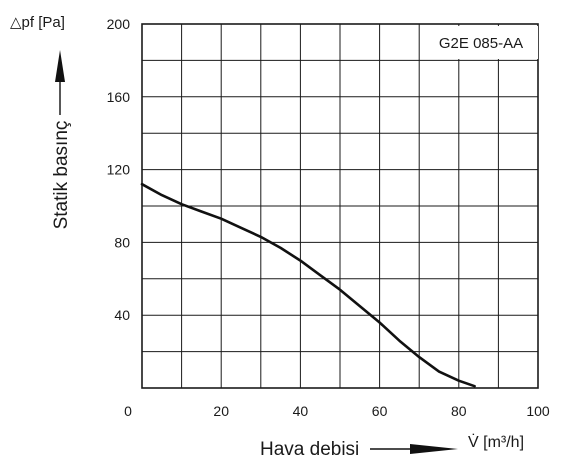 This screenshot has height=474, width=566. Describe the element at coordinates (309, 449) in the screenshot. I see `x-axis-label: Hava debisi` at that location.